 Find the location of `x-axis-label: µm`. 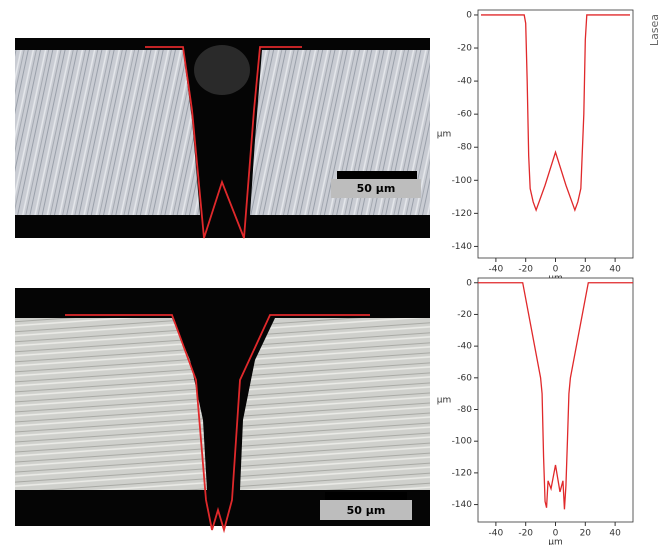

x-axis-label: µm is located at coordinates (555, 542).